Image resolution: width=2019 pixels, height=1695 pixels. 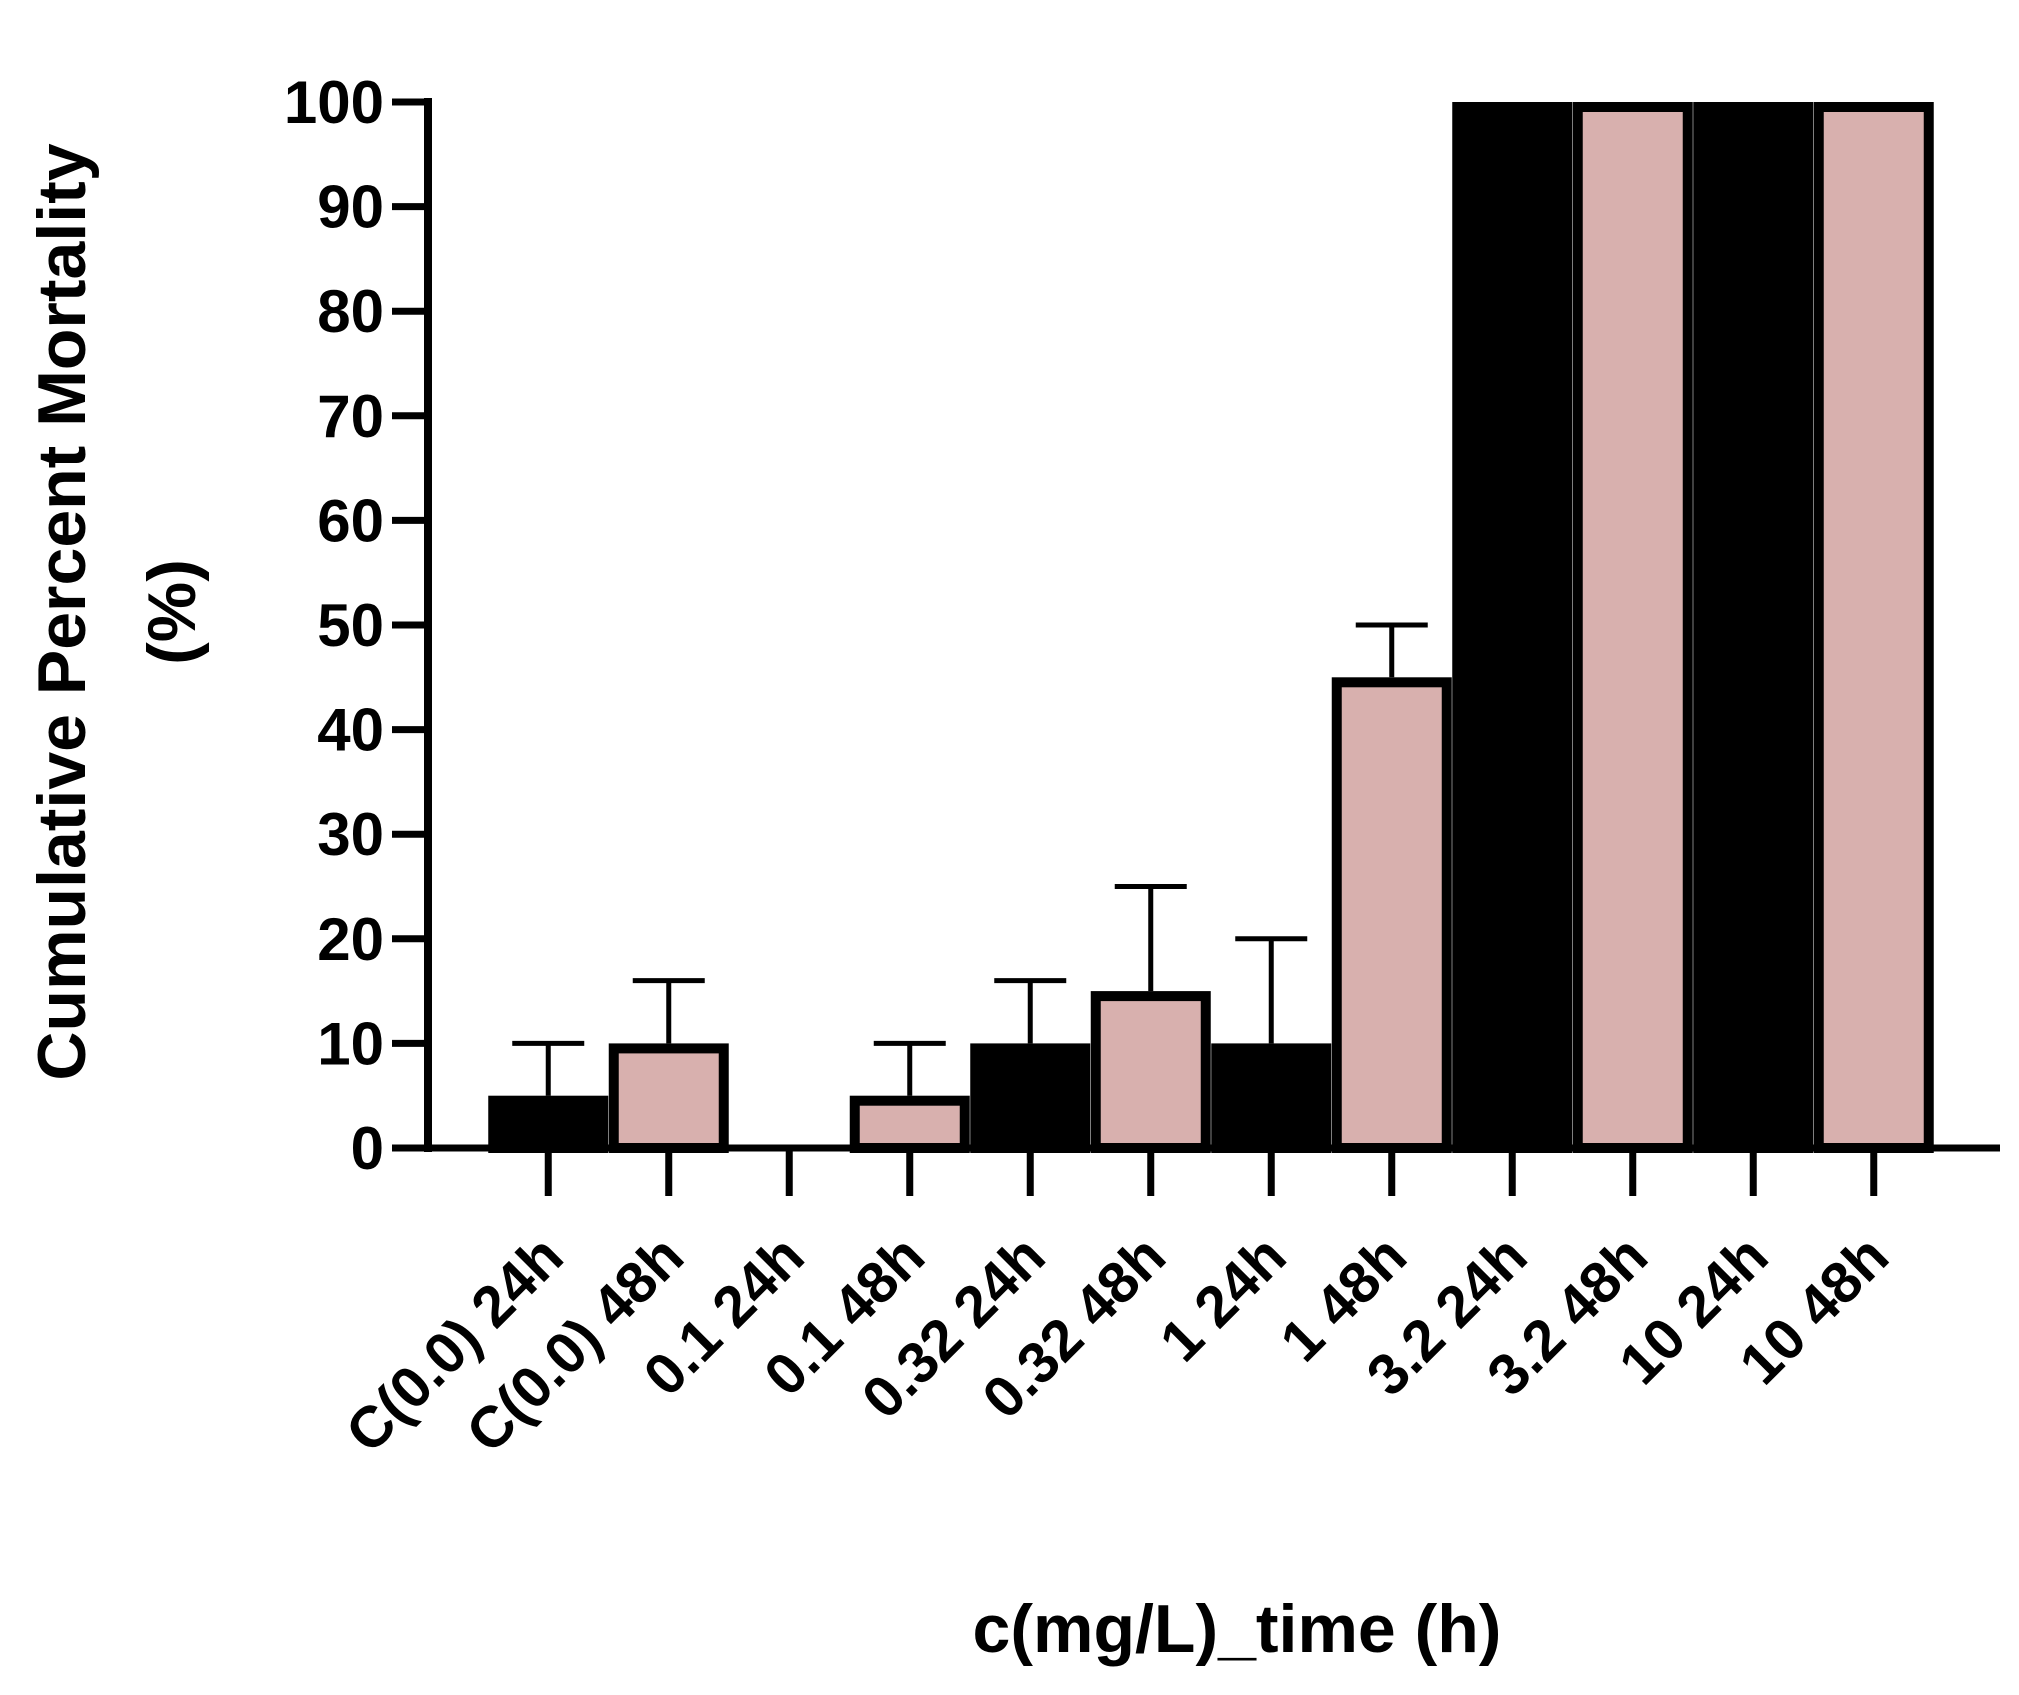 I want to click on x-axis-label: c(mg/L)_time (h), so click(x=1237, y=1629).